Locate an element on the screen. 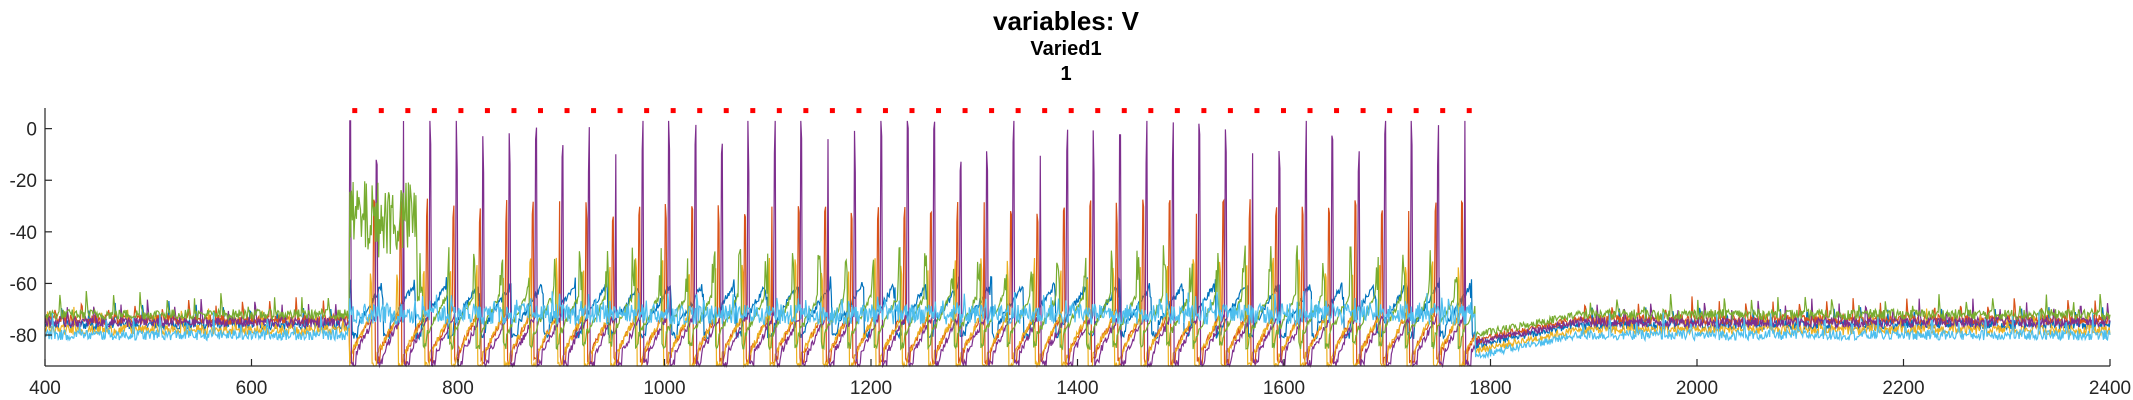 This screenshot has width=2133, height=400. x-tick-label-1800: 1800 is located at coordinates (1490, 388).